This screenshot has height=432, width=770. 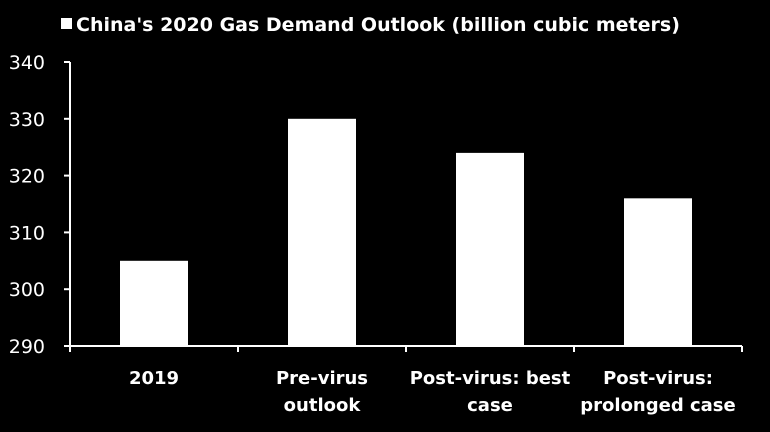 What do you see at coordinates (657, 392) in the screenshot?
I see `x-tick-label: Post-virus: prolonged case` at bounding box center [657, 392].